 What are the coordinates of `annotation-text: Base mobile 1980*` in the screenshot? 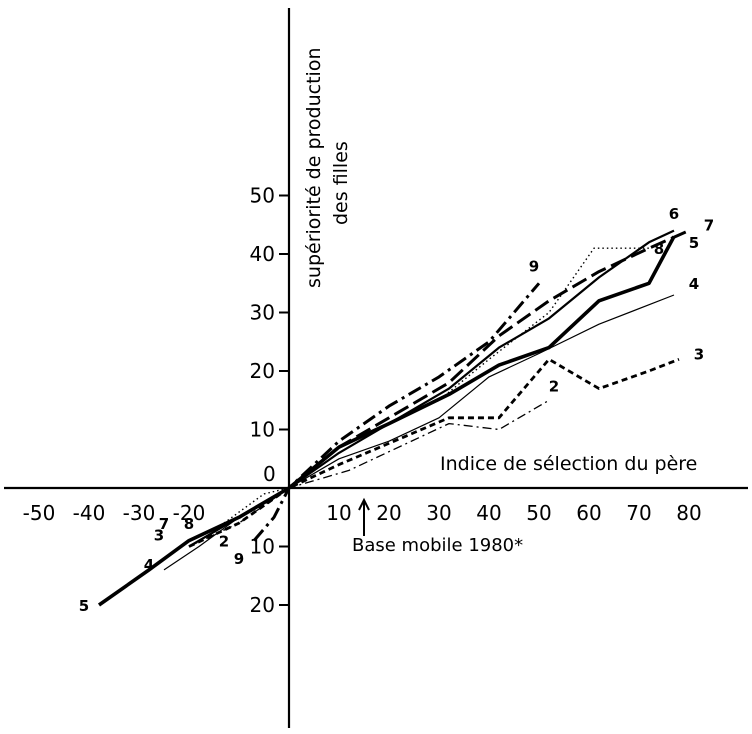 It's located at (437, 545).